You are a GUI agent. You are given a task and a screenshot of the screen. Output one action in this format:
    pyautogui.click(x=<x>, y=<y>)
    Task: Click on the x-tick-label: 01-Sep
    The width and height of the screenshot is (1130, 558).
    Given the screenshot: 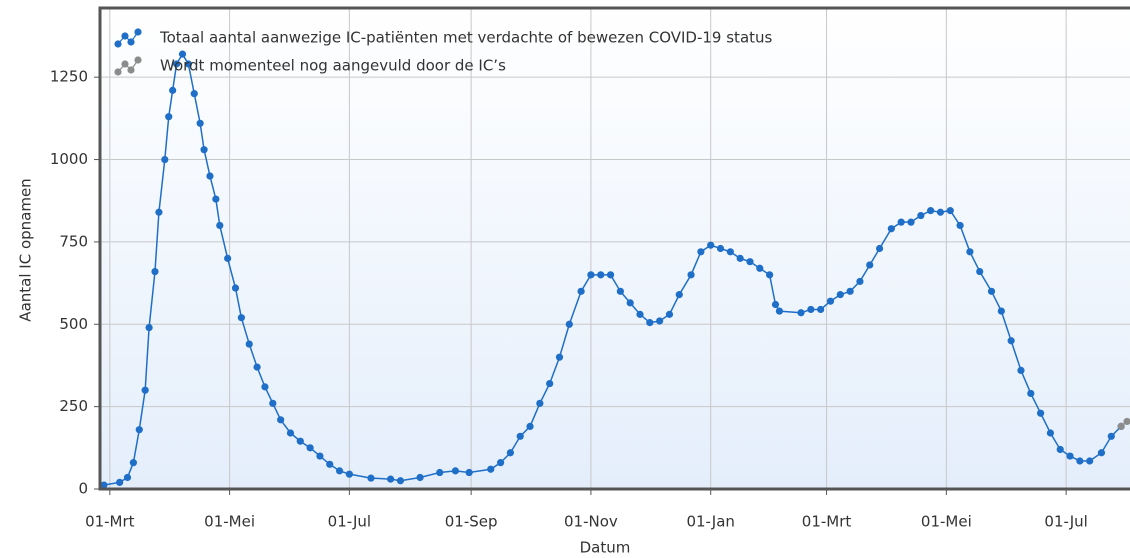 What is the action you would take?
    pyautogui.click(x=471, y=522)
    